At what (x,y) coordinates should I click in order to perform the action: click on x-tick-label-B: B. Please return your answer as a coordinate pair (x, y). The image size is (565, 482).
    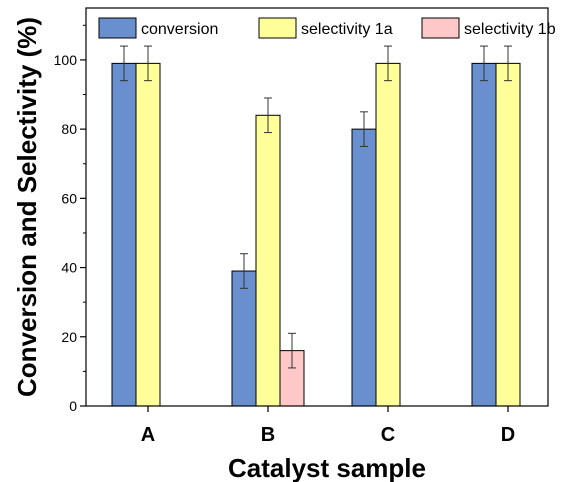
    Looking at the image, I should click on (268, 435).